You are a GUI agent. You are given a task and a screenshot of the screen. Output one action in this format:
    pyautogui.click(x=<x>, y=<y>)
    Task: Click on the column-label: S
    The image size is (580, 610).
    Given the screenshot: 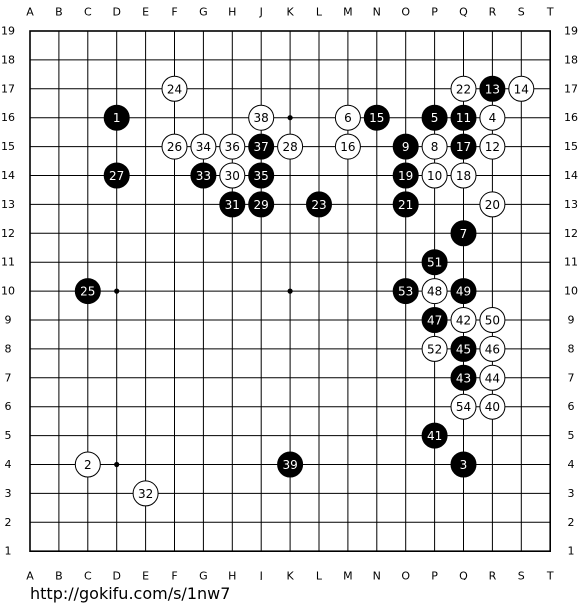 What is the action you would take?
    pyautogui.click(x=521, y=12)
    